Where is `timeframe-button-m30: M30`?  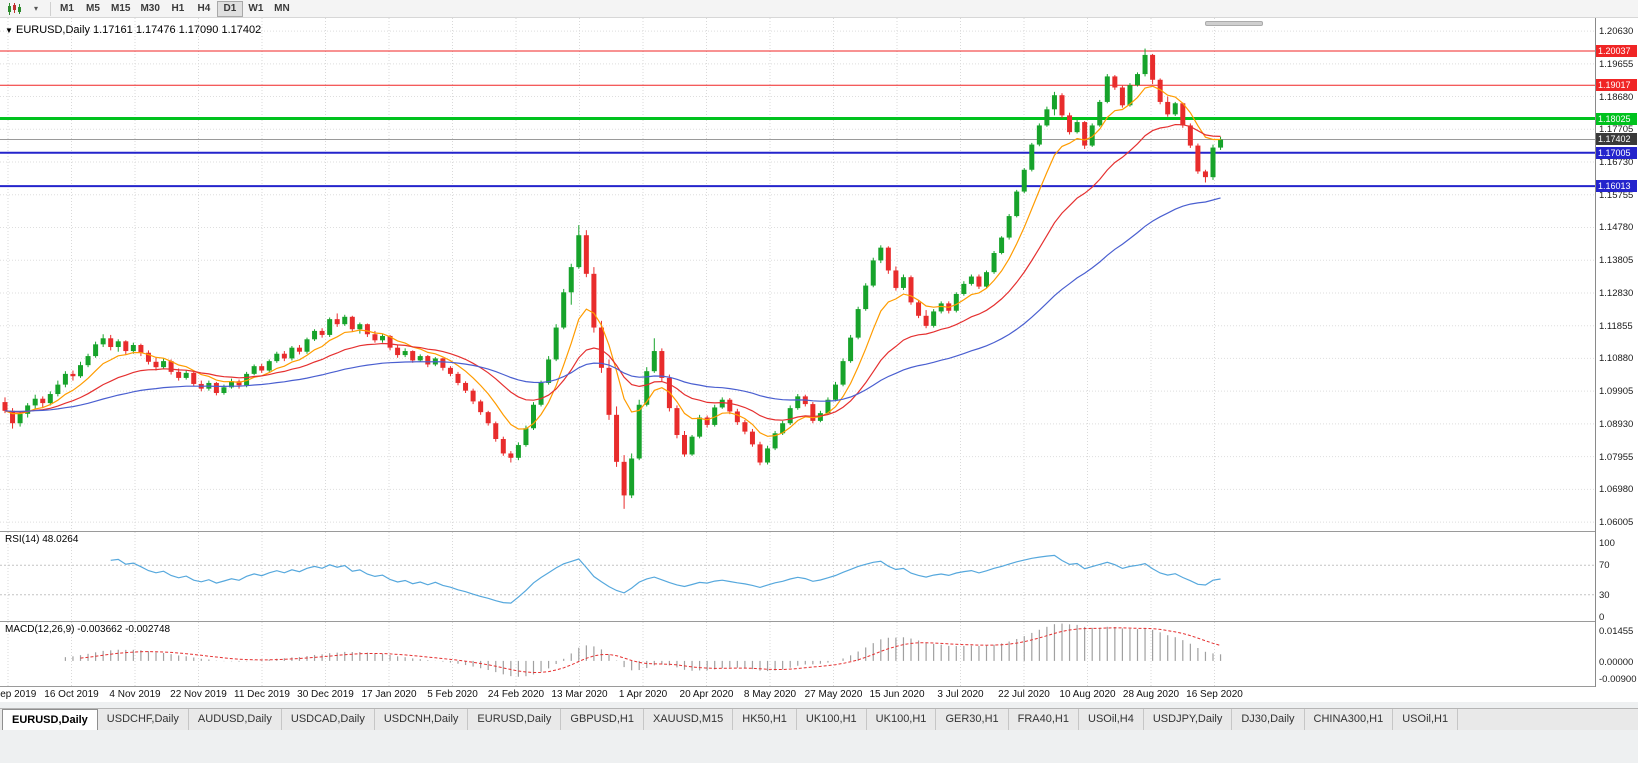
timeframe-button-m30: M30 is located at coordinates (150, 8).